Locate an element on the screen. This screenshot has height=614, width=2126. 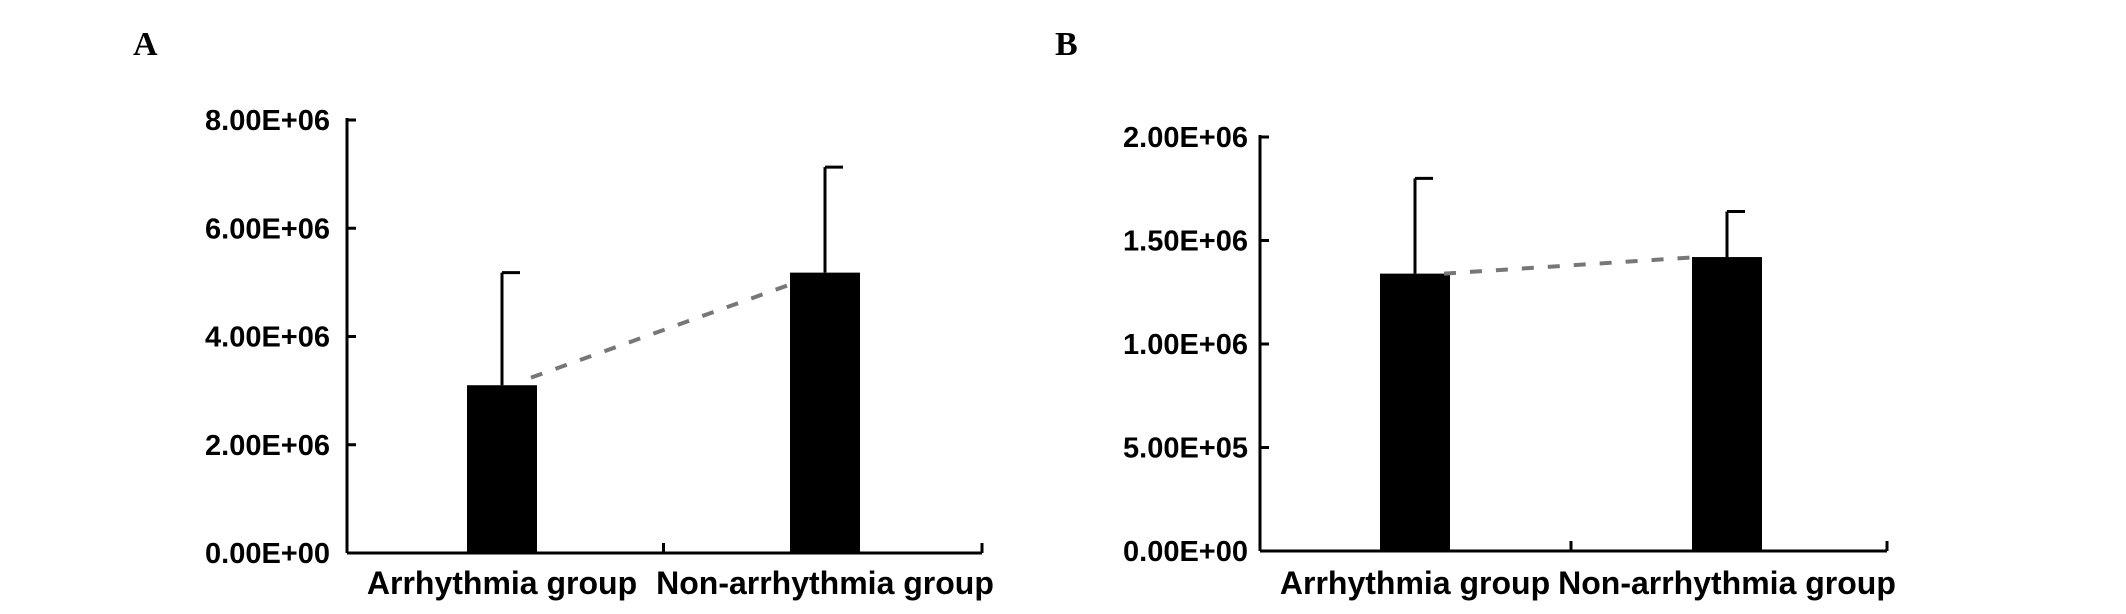
panel-b-y-tick-label-2: 5.00E+05 is located at coordinates (1185, 449).